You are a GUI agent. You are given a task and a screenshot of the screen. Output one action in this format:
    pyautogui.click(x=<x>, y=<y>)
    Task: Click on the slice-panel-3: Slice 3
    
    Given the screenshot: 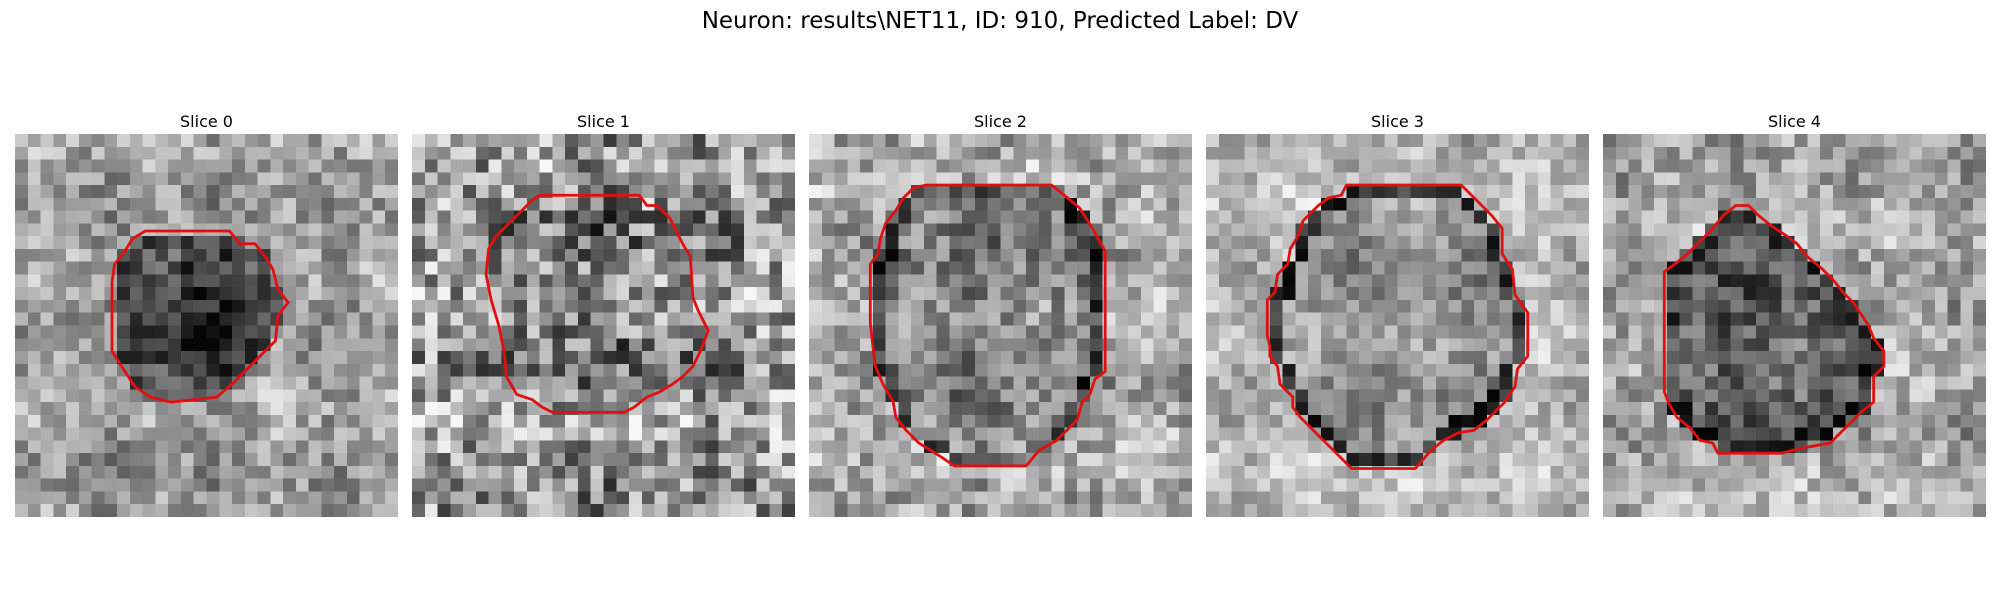 What is the action you would take?
    pyautogui.click(x=1397, y=314)
    